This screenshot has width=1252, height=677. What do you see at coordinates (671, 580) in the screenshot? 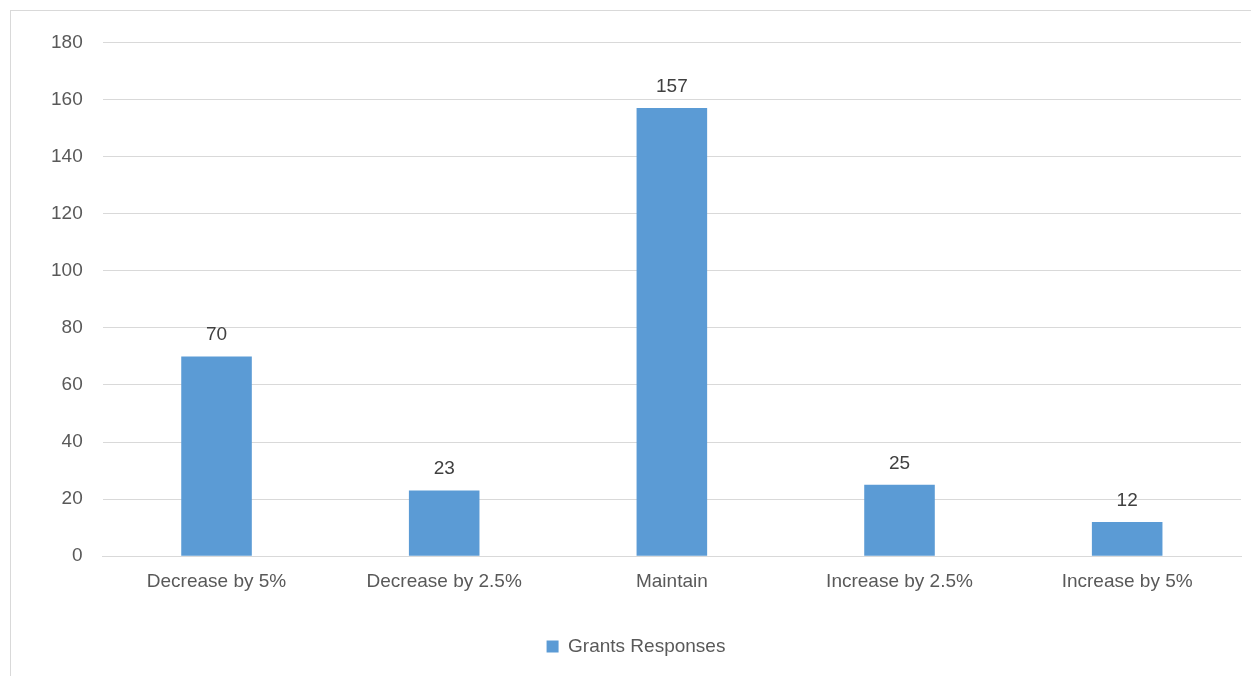
I see `x-tick-label: Maintain` at bounding box center [671, 580].